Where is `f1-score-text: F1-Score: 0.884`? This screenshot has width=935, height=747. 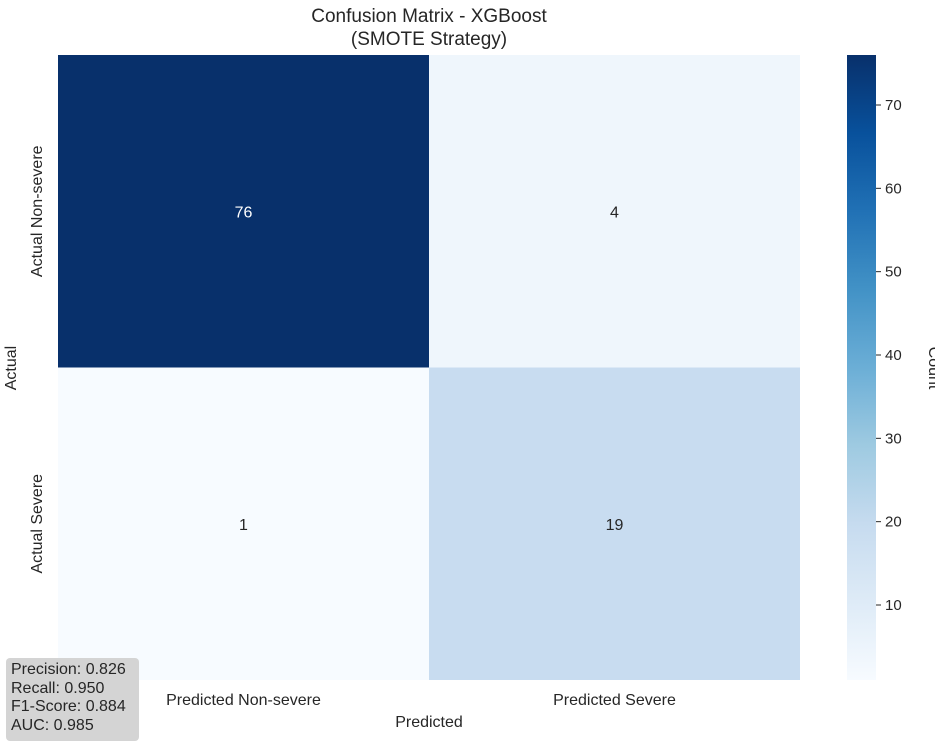
f1-score-text: F1-Score: 0.884 is located at coordinates (68, 706).